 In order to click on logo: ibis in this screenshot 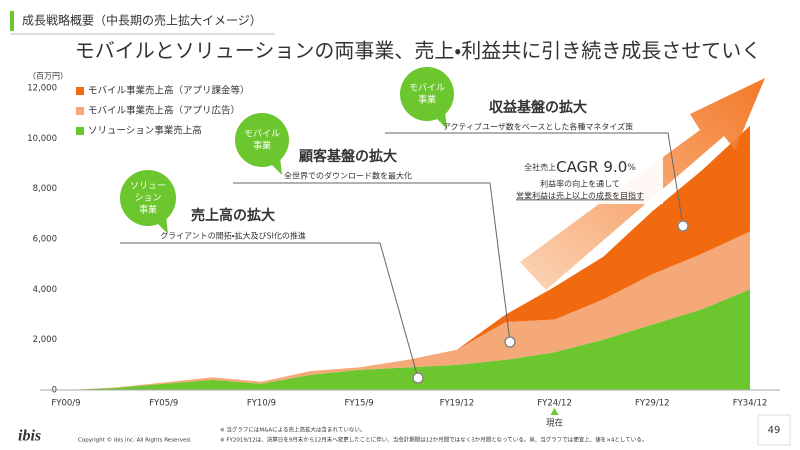, I will do `click(29, 436)`.